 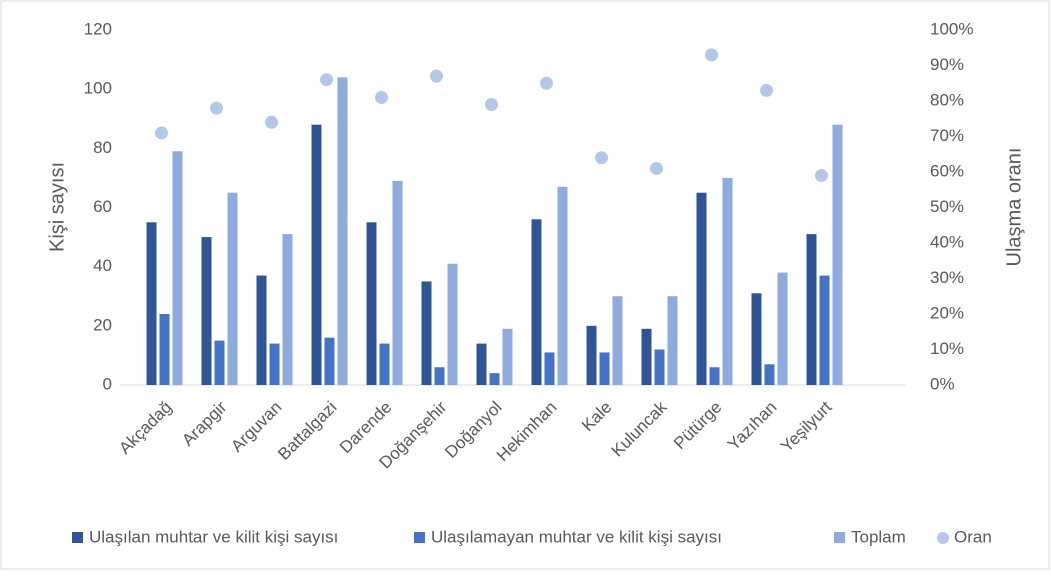 What do you see at coordinates (947, 64) in the screenshot?
I see `y2-tick-label: 90%` at bounding box center [947, 64].